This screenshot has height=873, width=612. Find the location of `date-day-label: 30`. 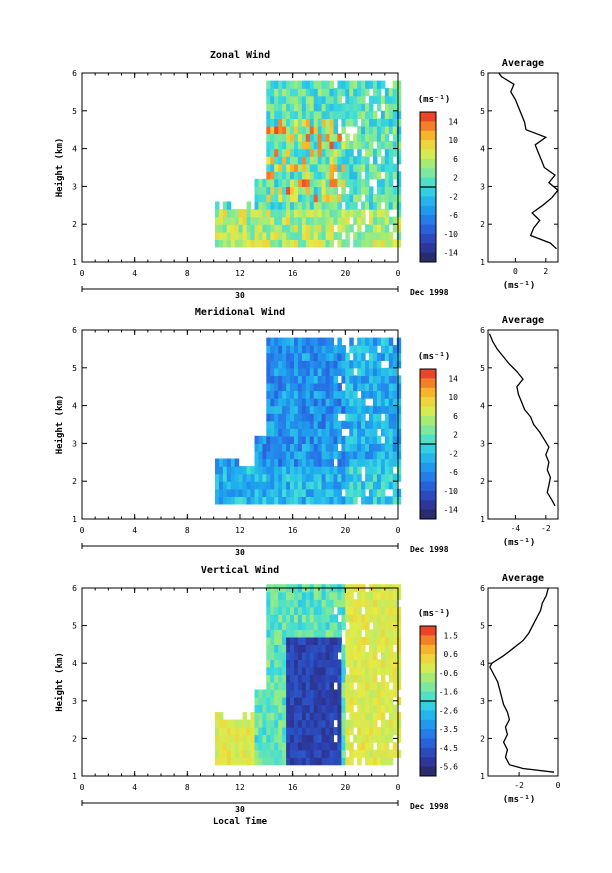

date-day-label: 30 is located at coordinates (240, 552).